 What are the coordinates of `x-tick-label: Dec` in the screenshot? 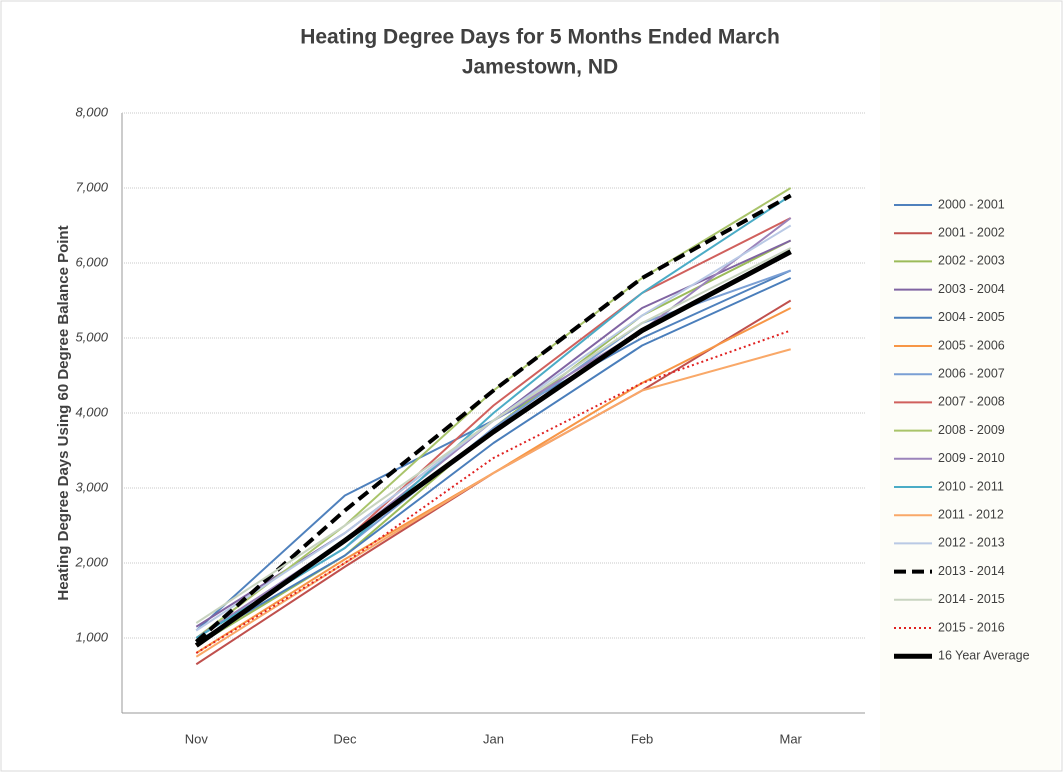 It's located at (345, 738).